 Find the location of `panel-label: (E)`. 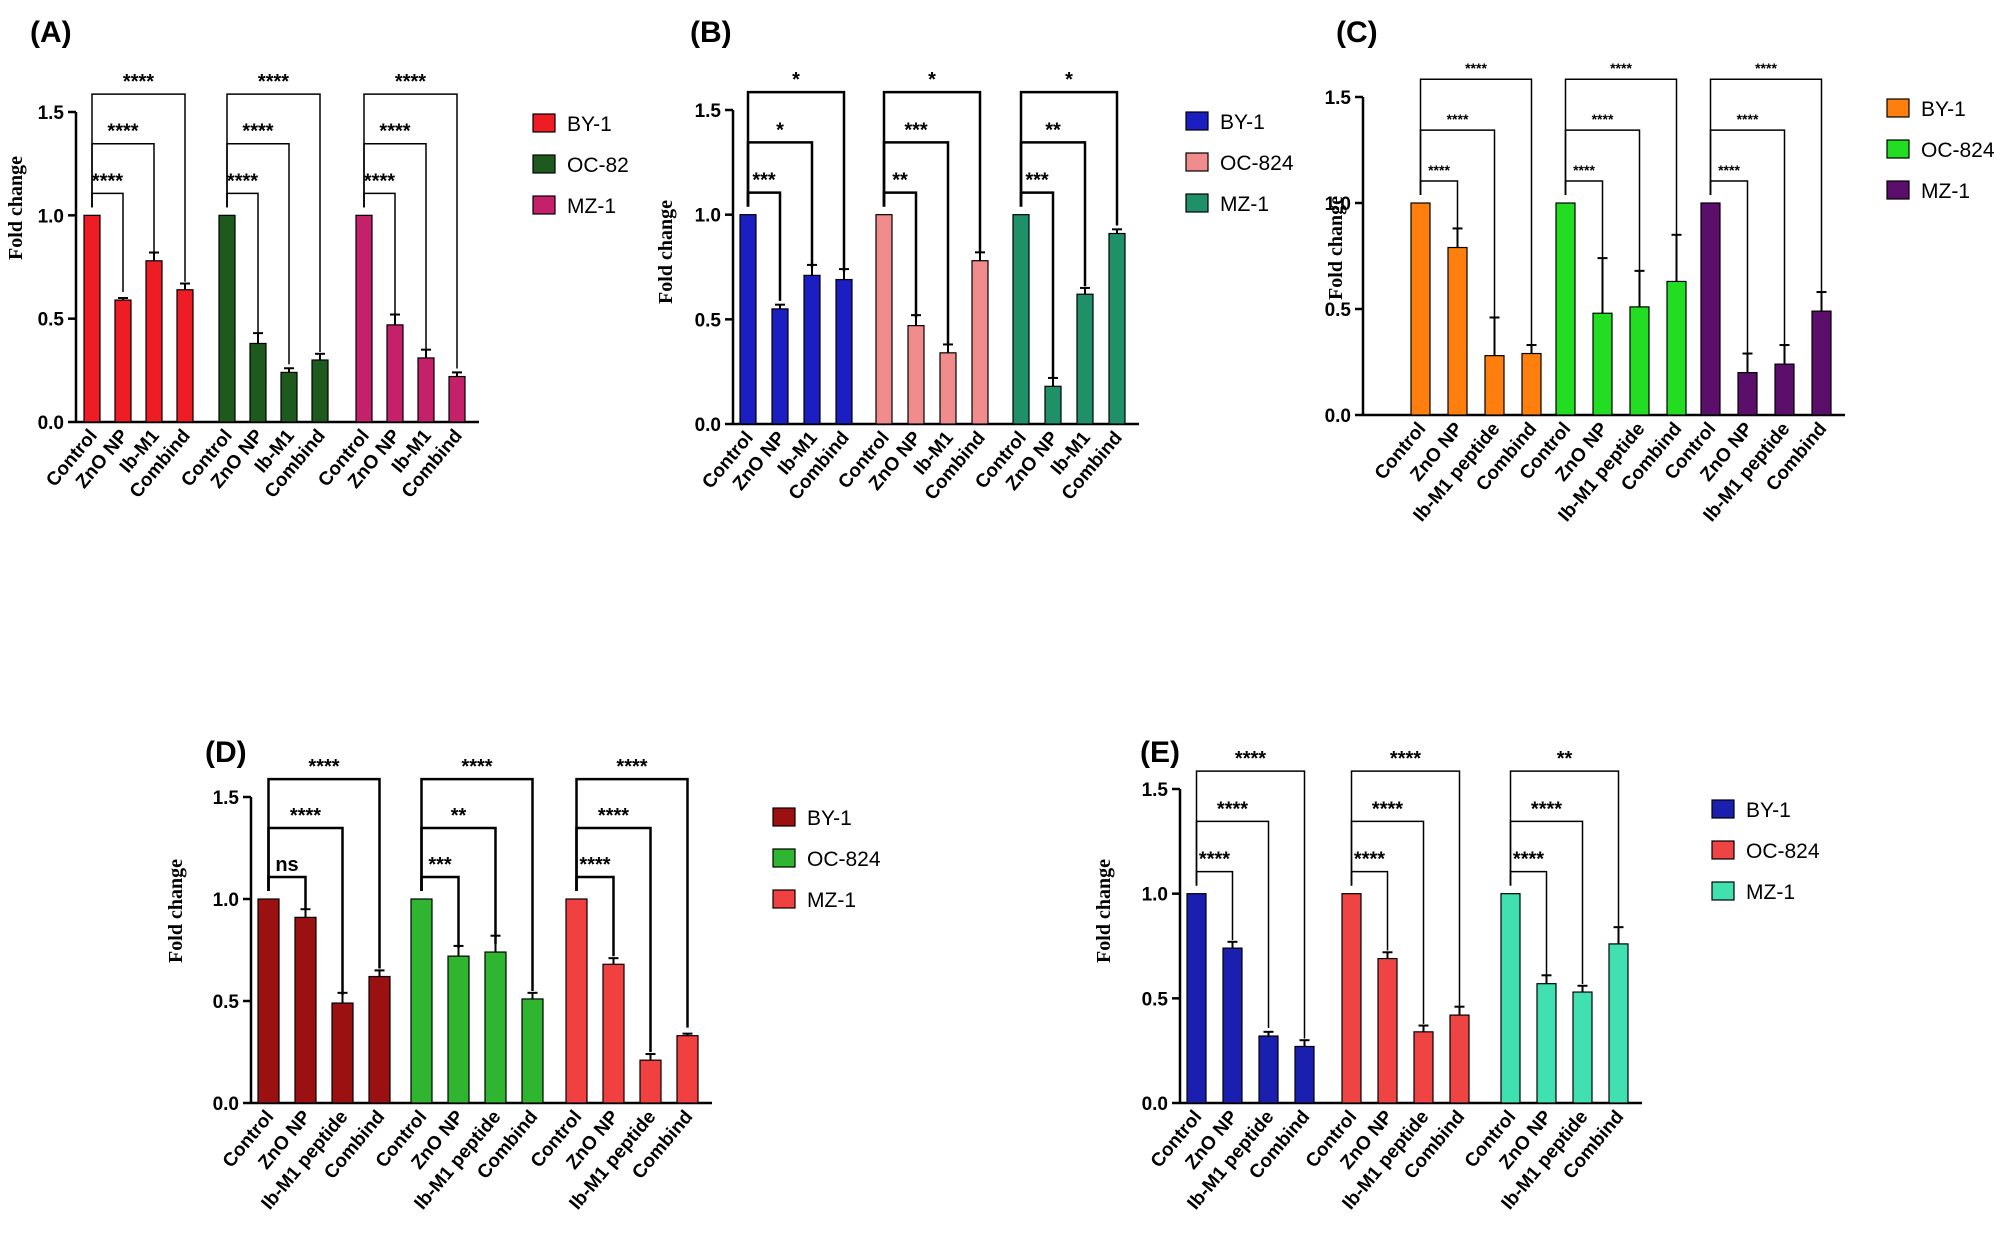

panel-label: (E) is located at coordinates (1160, 752).